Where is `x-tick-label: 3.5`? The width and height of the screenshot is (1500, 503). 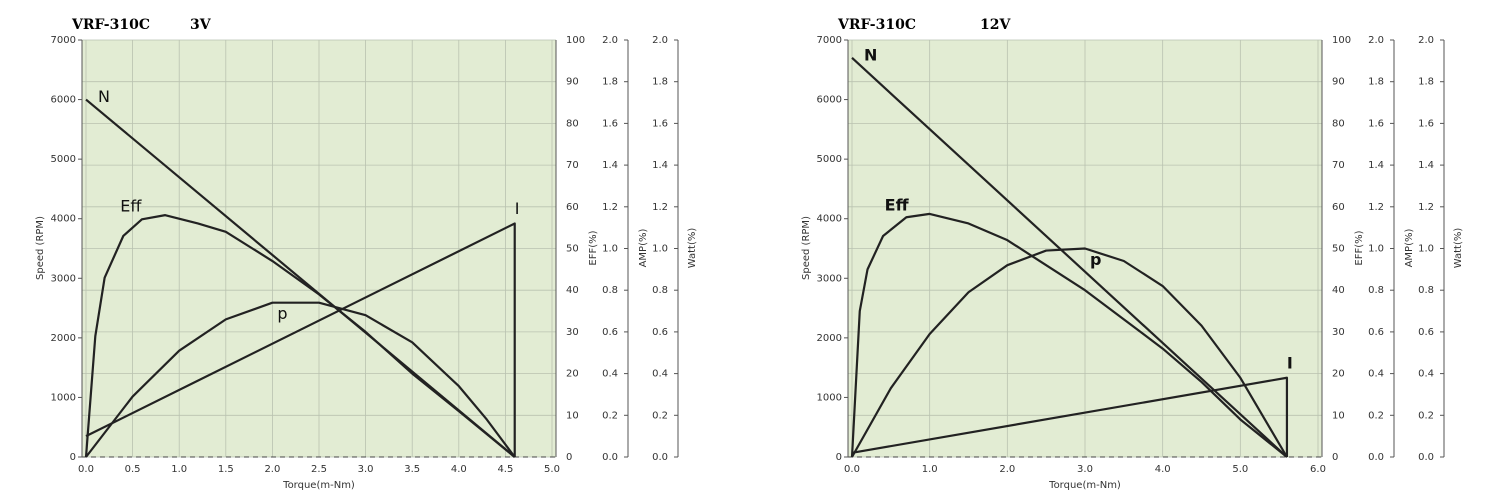
x-tick-label: 3.5 is located at coordinates (412, 469).